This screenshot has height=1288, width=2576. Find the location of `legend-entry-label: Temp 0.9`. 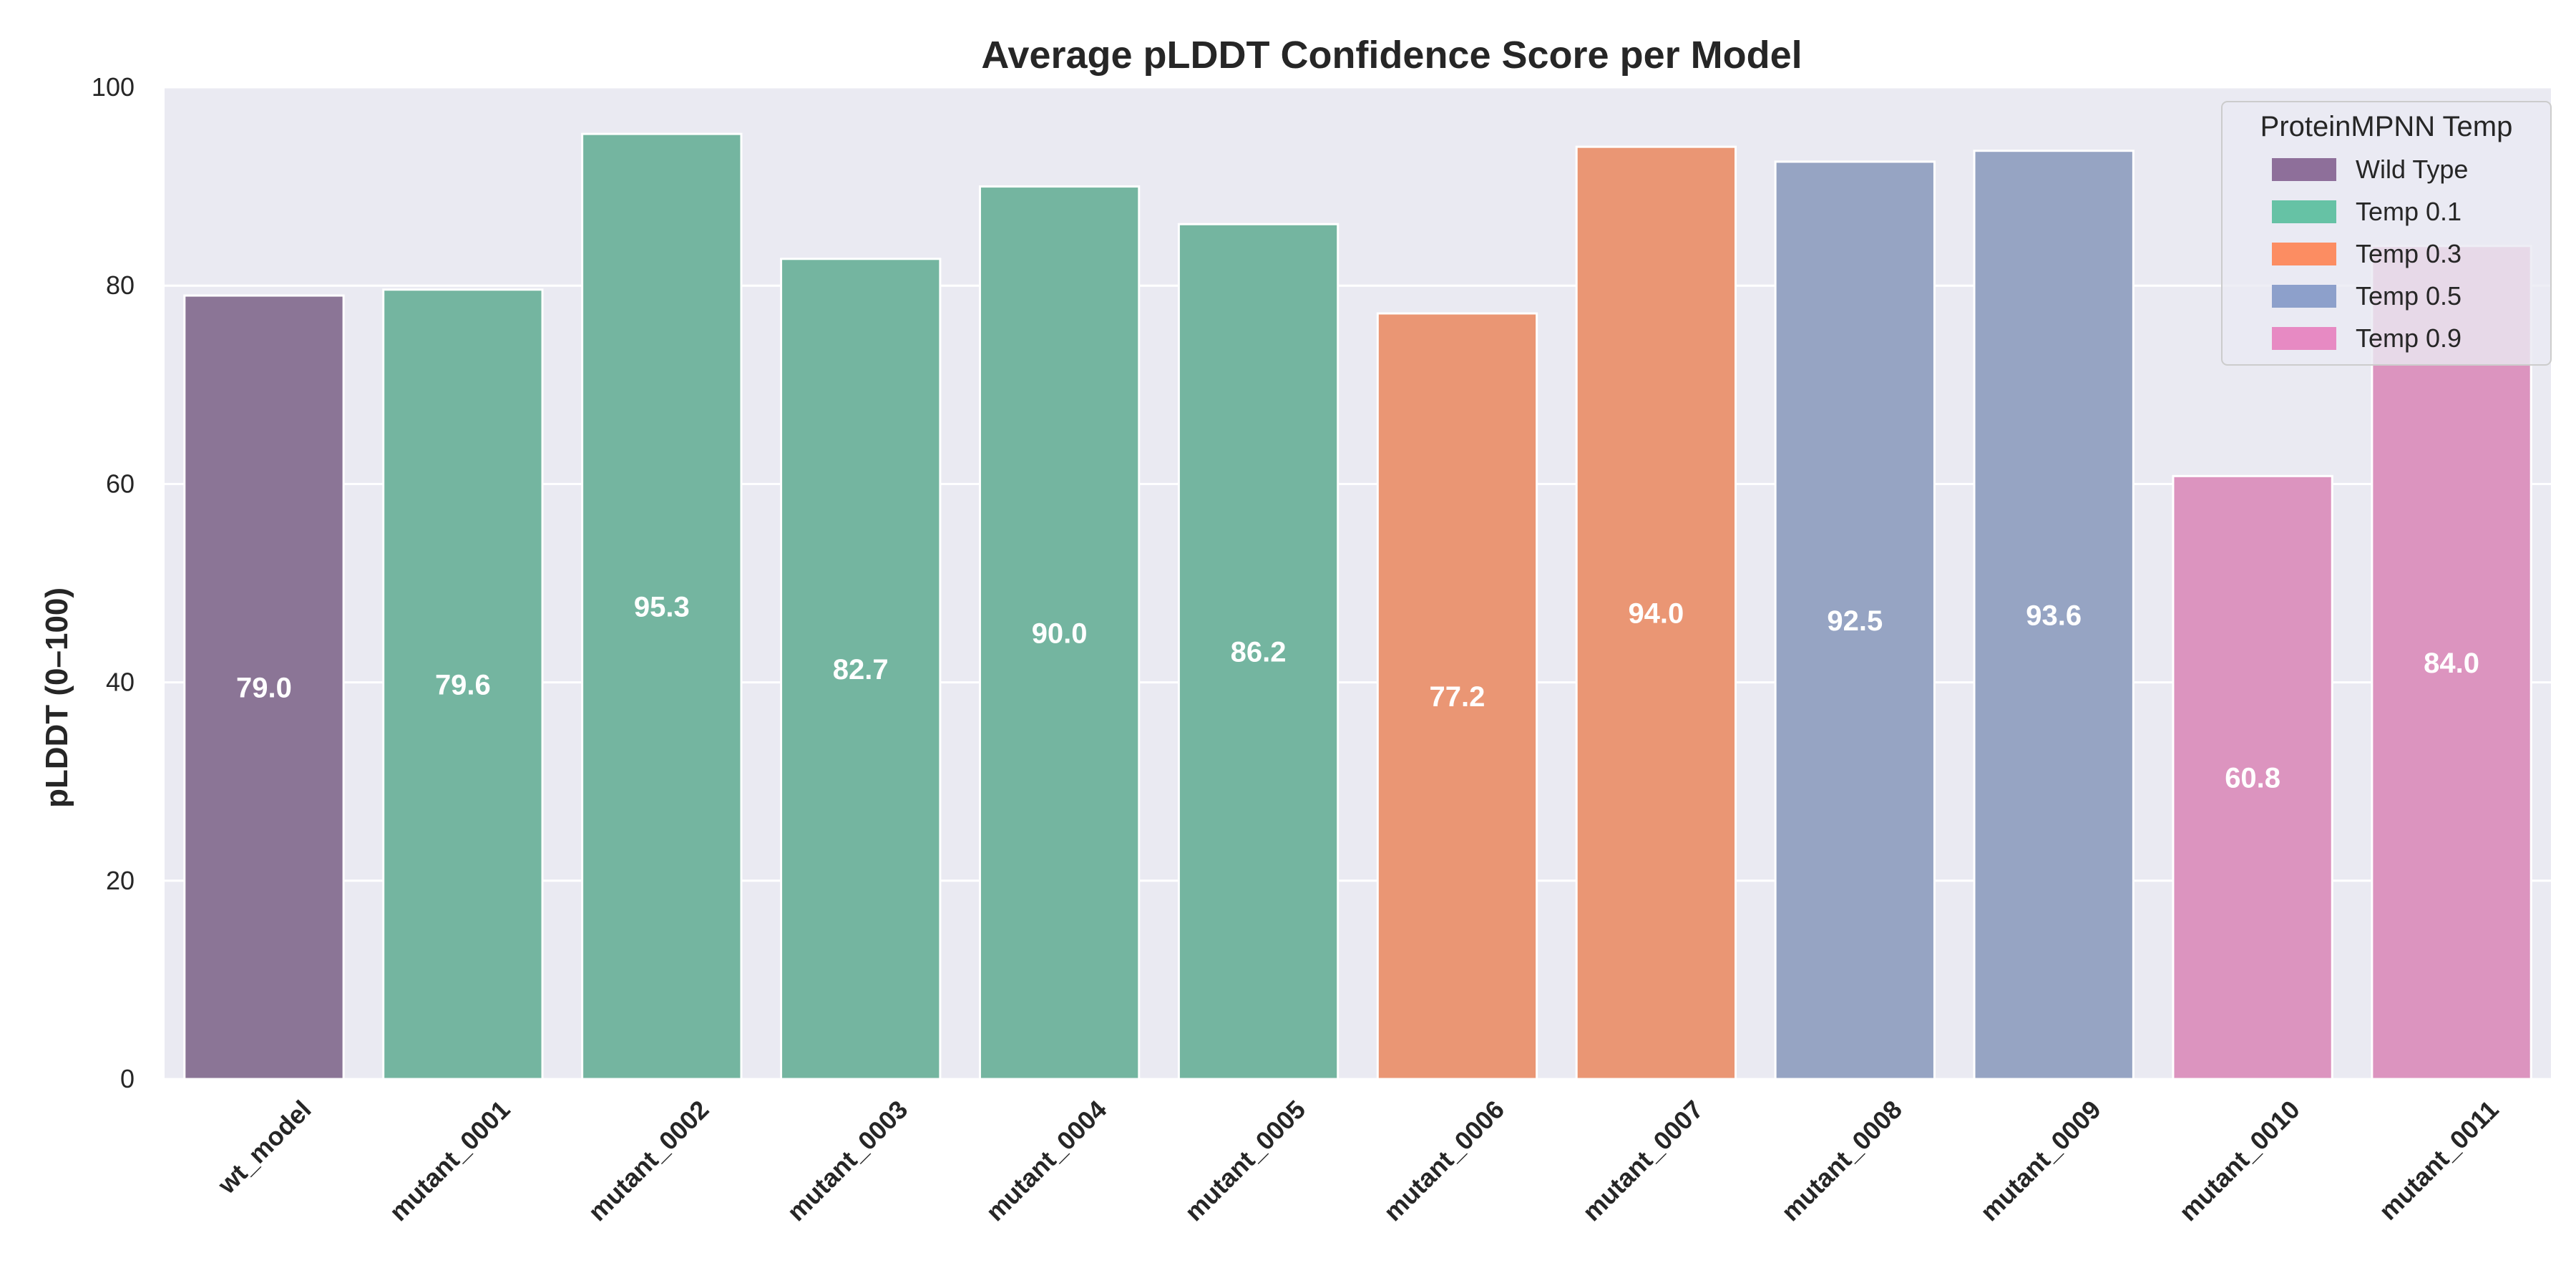

legend-entry-label: Temp 0.9 is located at coordinates (2409, 338).